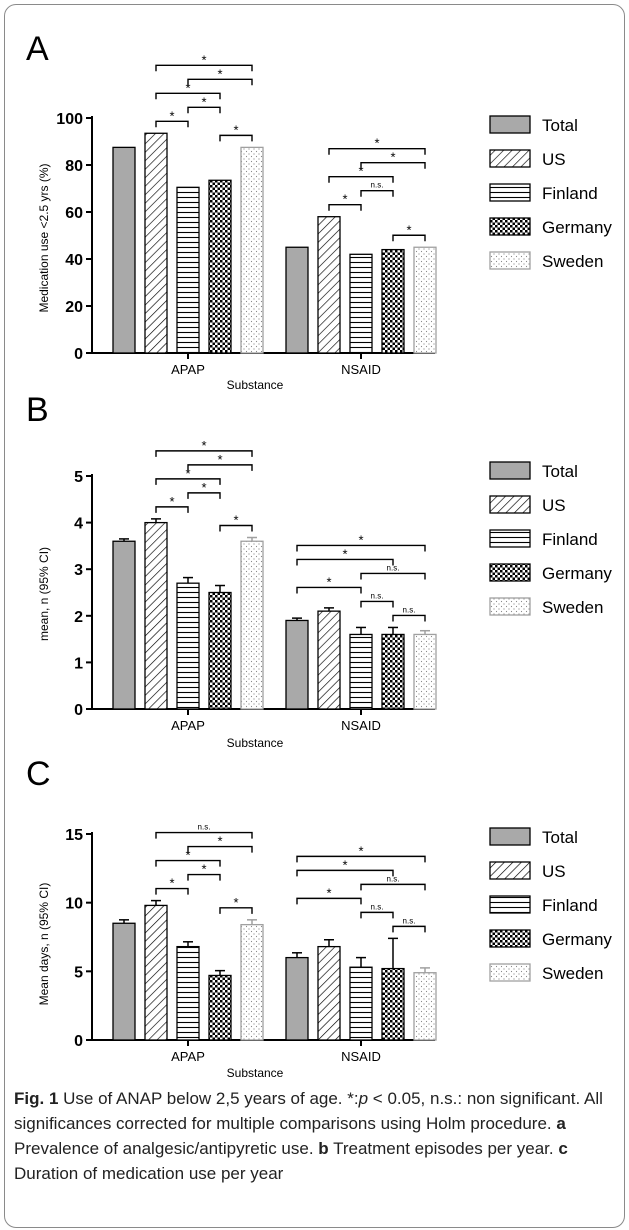 The width and height of the screenshot is (629, 1230). What do you see at coordinates (561, 1123) in the screenshot?
I see `caption-a-label: a` at bounding box center [561, 1123].